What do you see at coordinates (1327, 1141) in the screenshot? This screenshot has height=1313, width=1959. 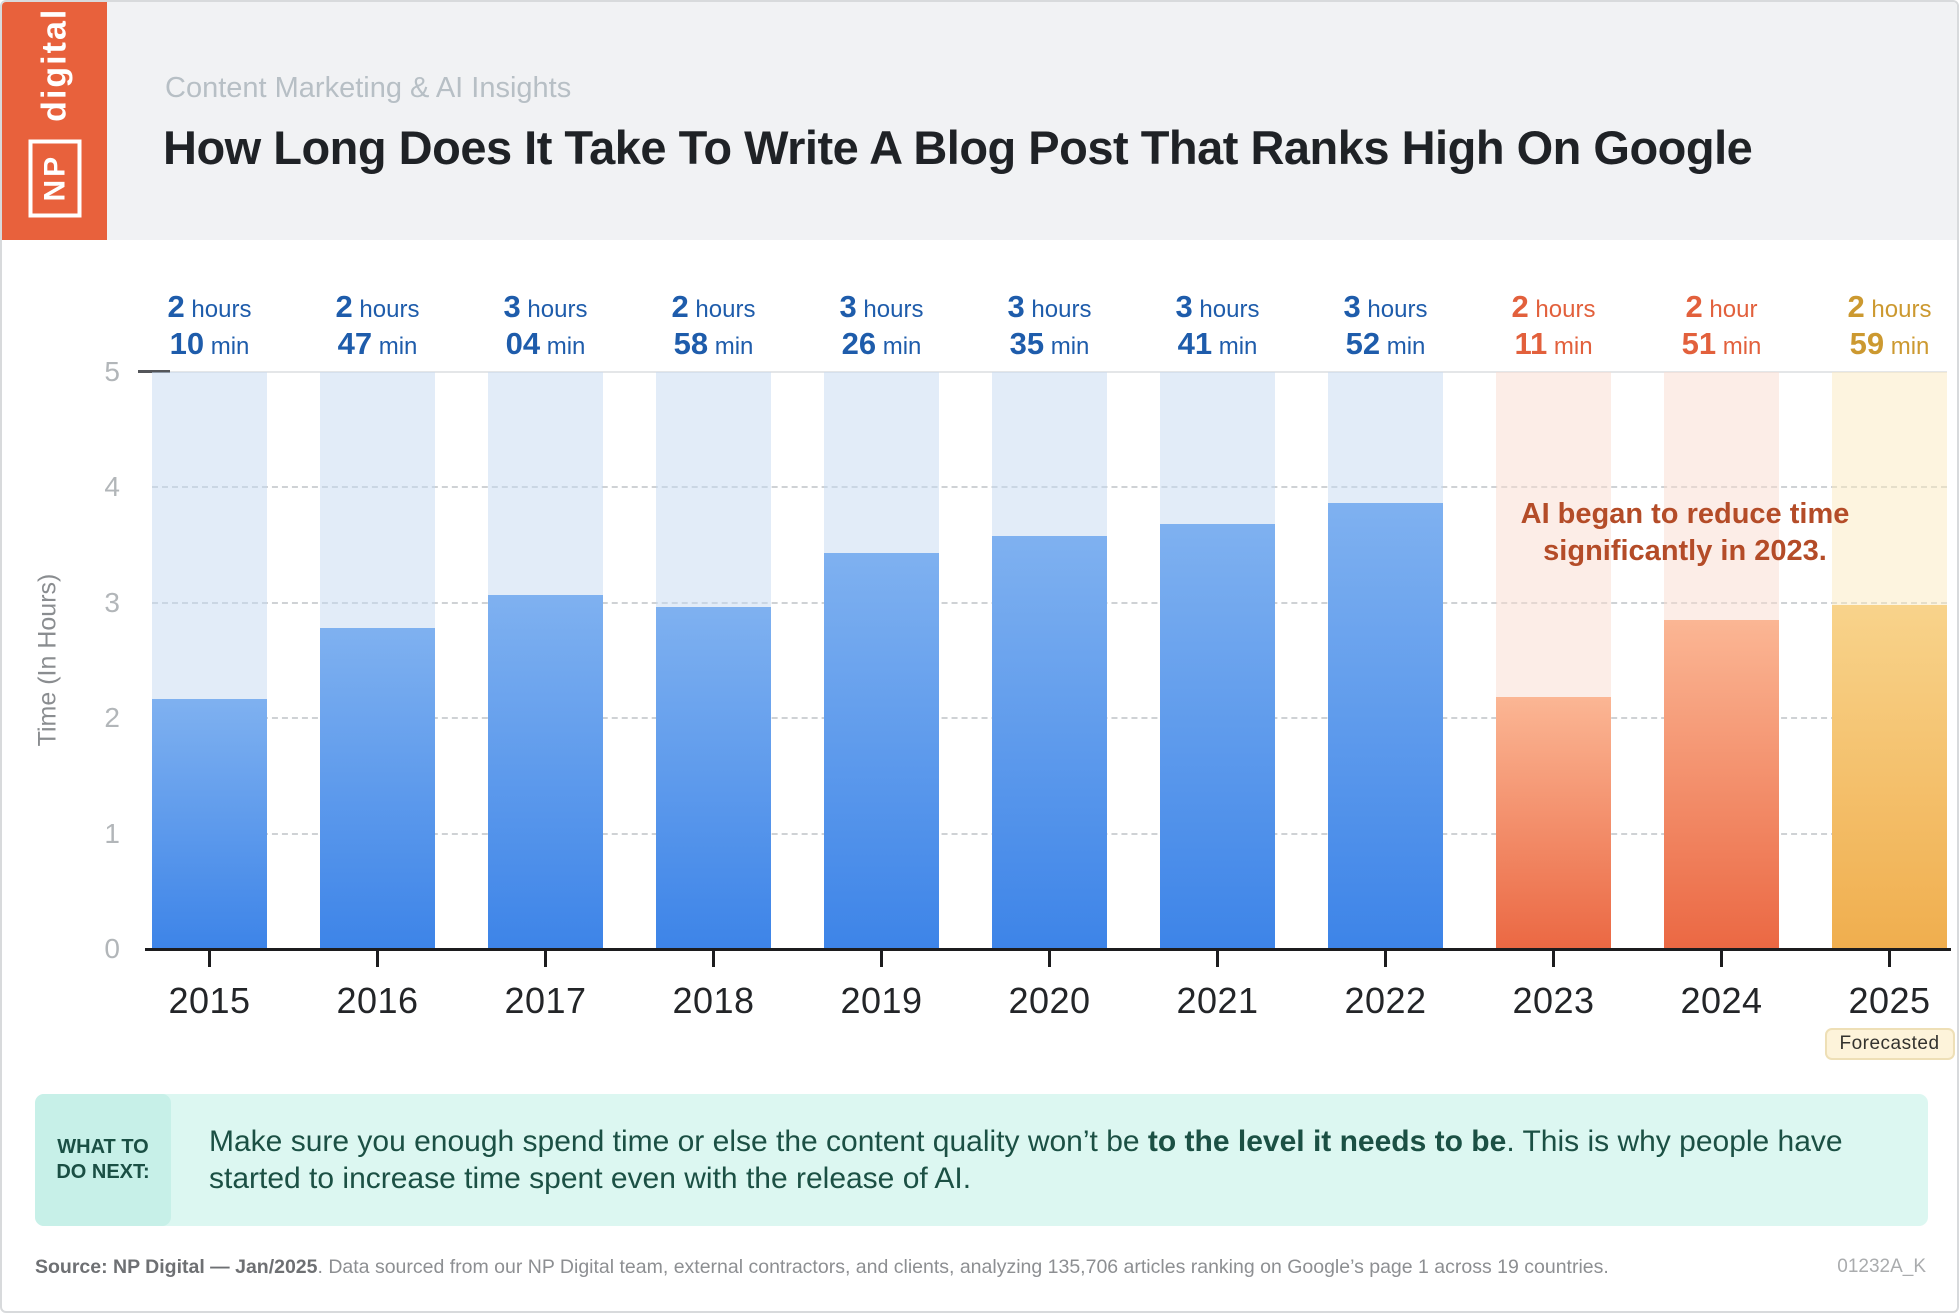 I see `callout-text-bold: to the level it needs to be` at bounding box center [1327, 1141].